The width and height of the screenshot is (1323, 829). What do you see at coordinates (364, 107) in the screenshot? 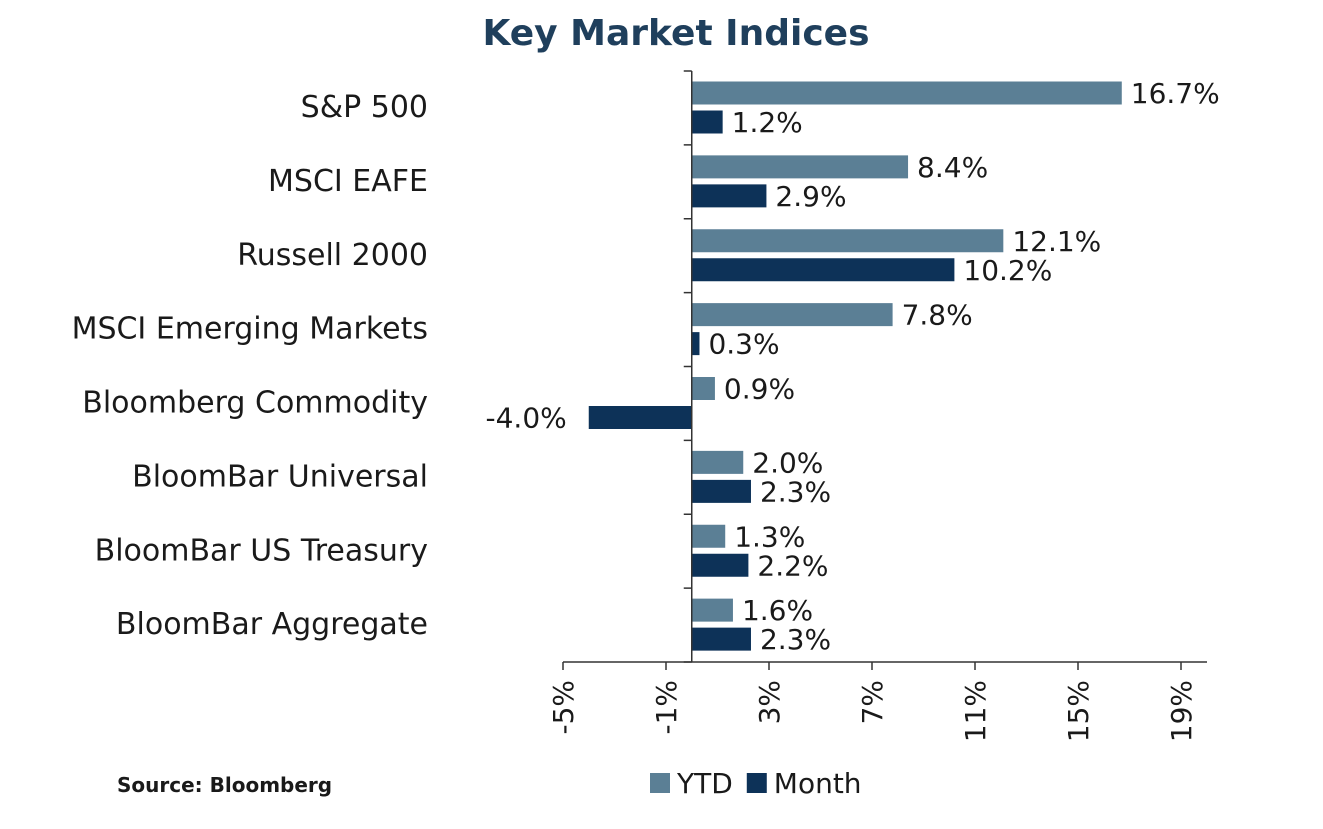
I see `category-label: S&P 500` at bounding box center [364, 107].